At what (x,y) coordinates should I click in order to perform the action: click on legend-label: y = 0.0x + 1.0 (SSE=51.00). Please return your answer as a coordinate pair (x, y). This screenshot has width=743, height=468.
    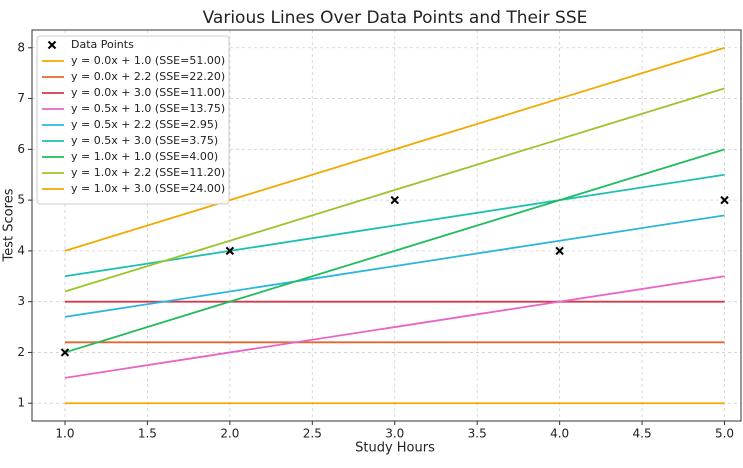
    Looking at the image, I should click on (148, 60).